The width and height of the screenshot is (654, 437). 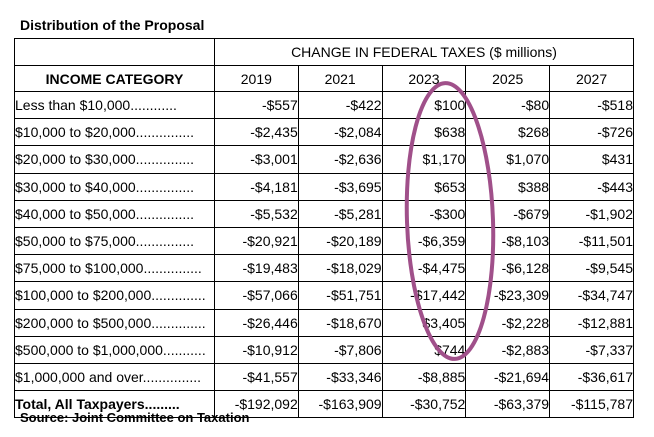 What do you see at coordinates (424, 78) in the screenshot?
I see `year-header: 2023` at bounding box center [424, 78].